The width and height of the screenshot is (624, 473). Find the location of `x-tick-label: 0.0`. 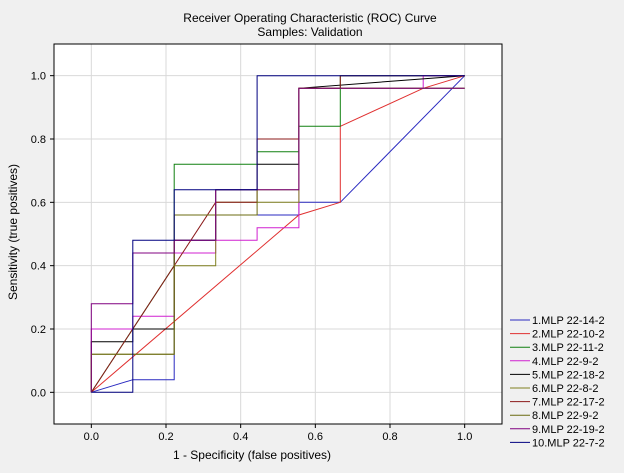

x-tick-label: 0.0 is located at coordinates (91, 437).